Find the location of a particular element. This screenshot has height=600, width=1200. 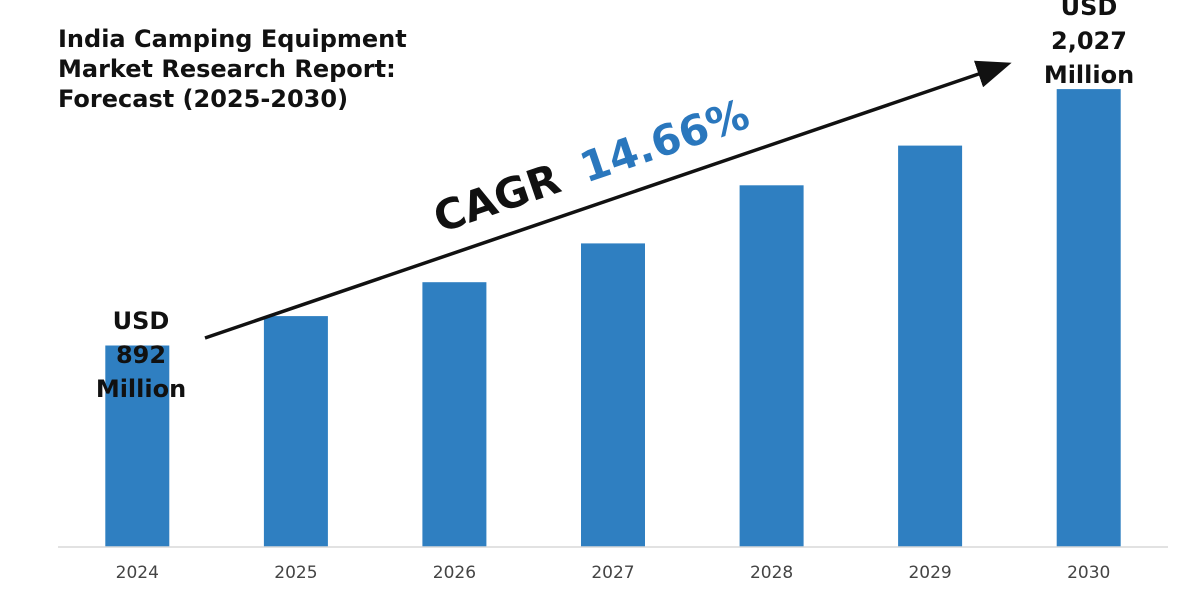

start-label-value: 892 is located at coordinates (141, 355).